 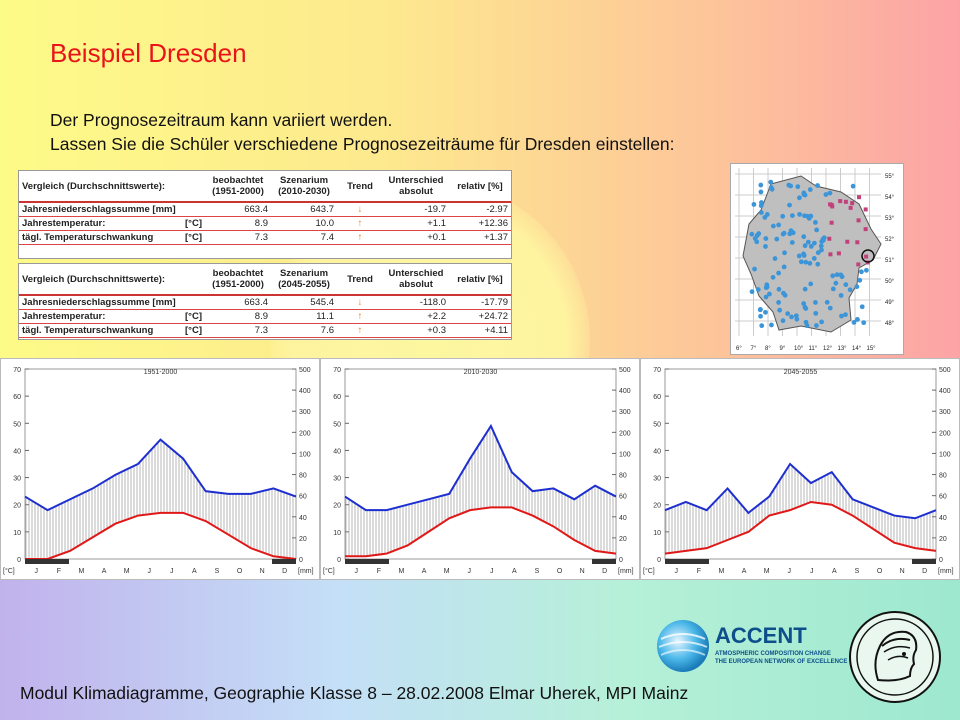 What do you see at coordinates (773, 654) in the screenshot?
I see `accent-sub1: ATMOSPHERIC COMPOSITION CHANGE` at bounding box center [773, 654].